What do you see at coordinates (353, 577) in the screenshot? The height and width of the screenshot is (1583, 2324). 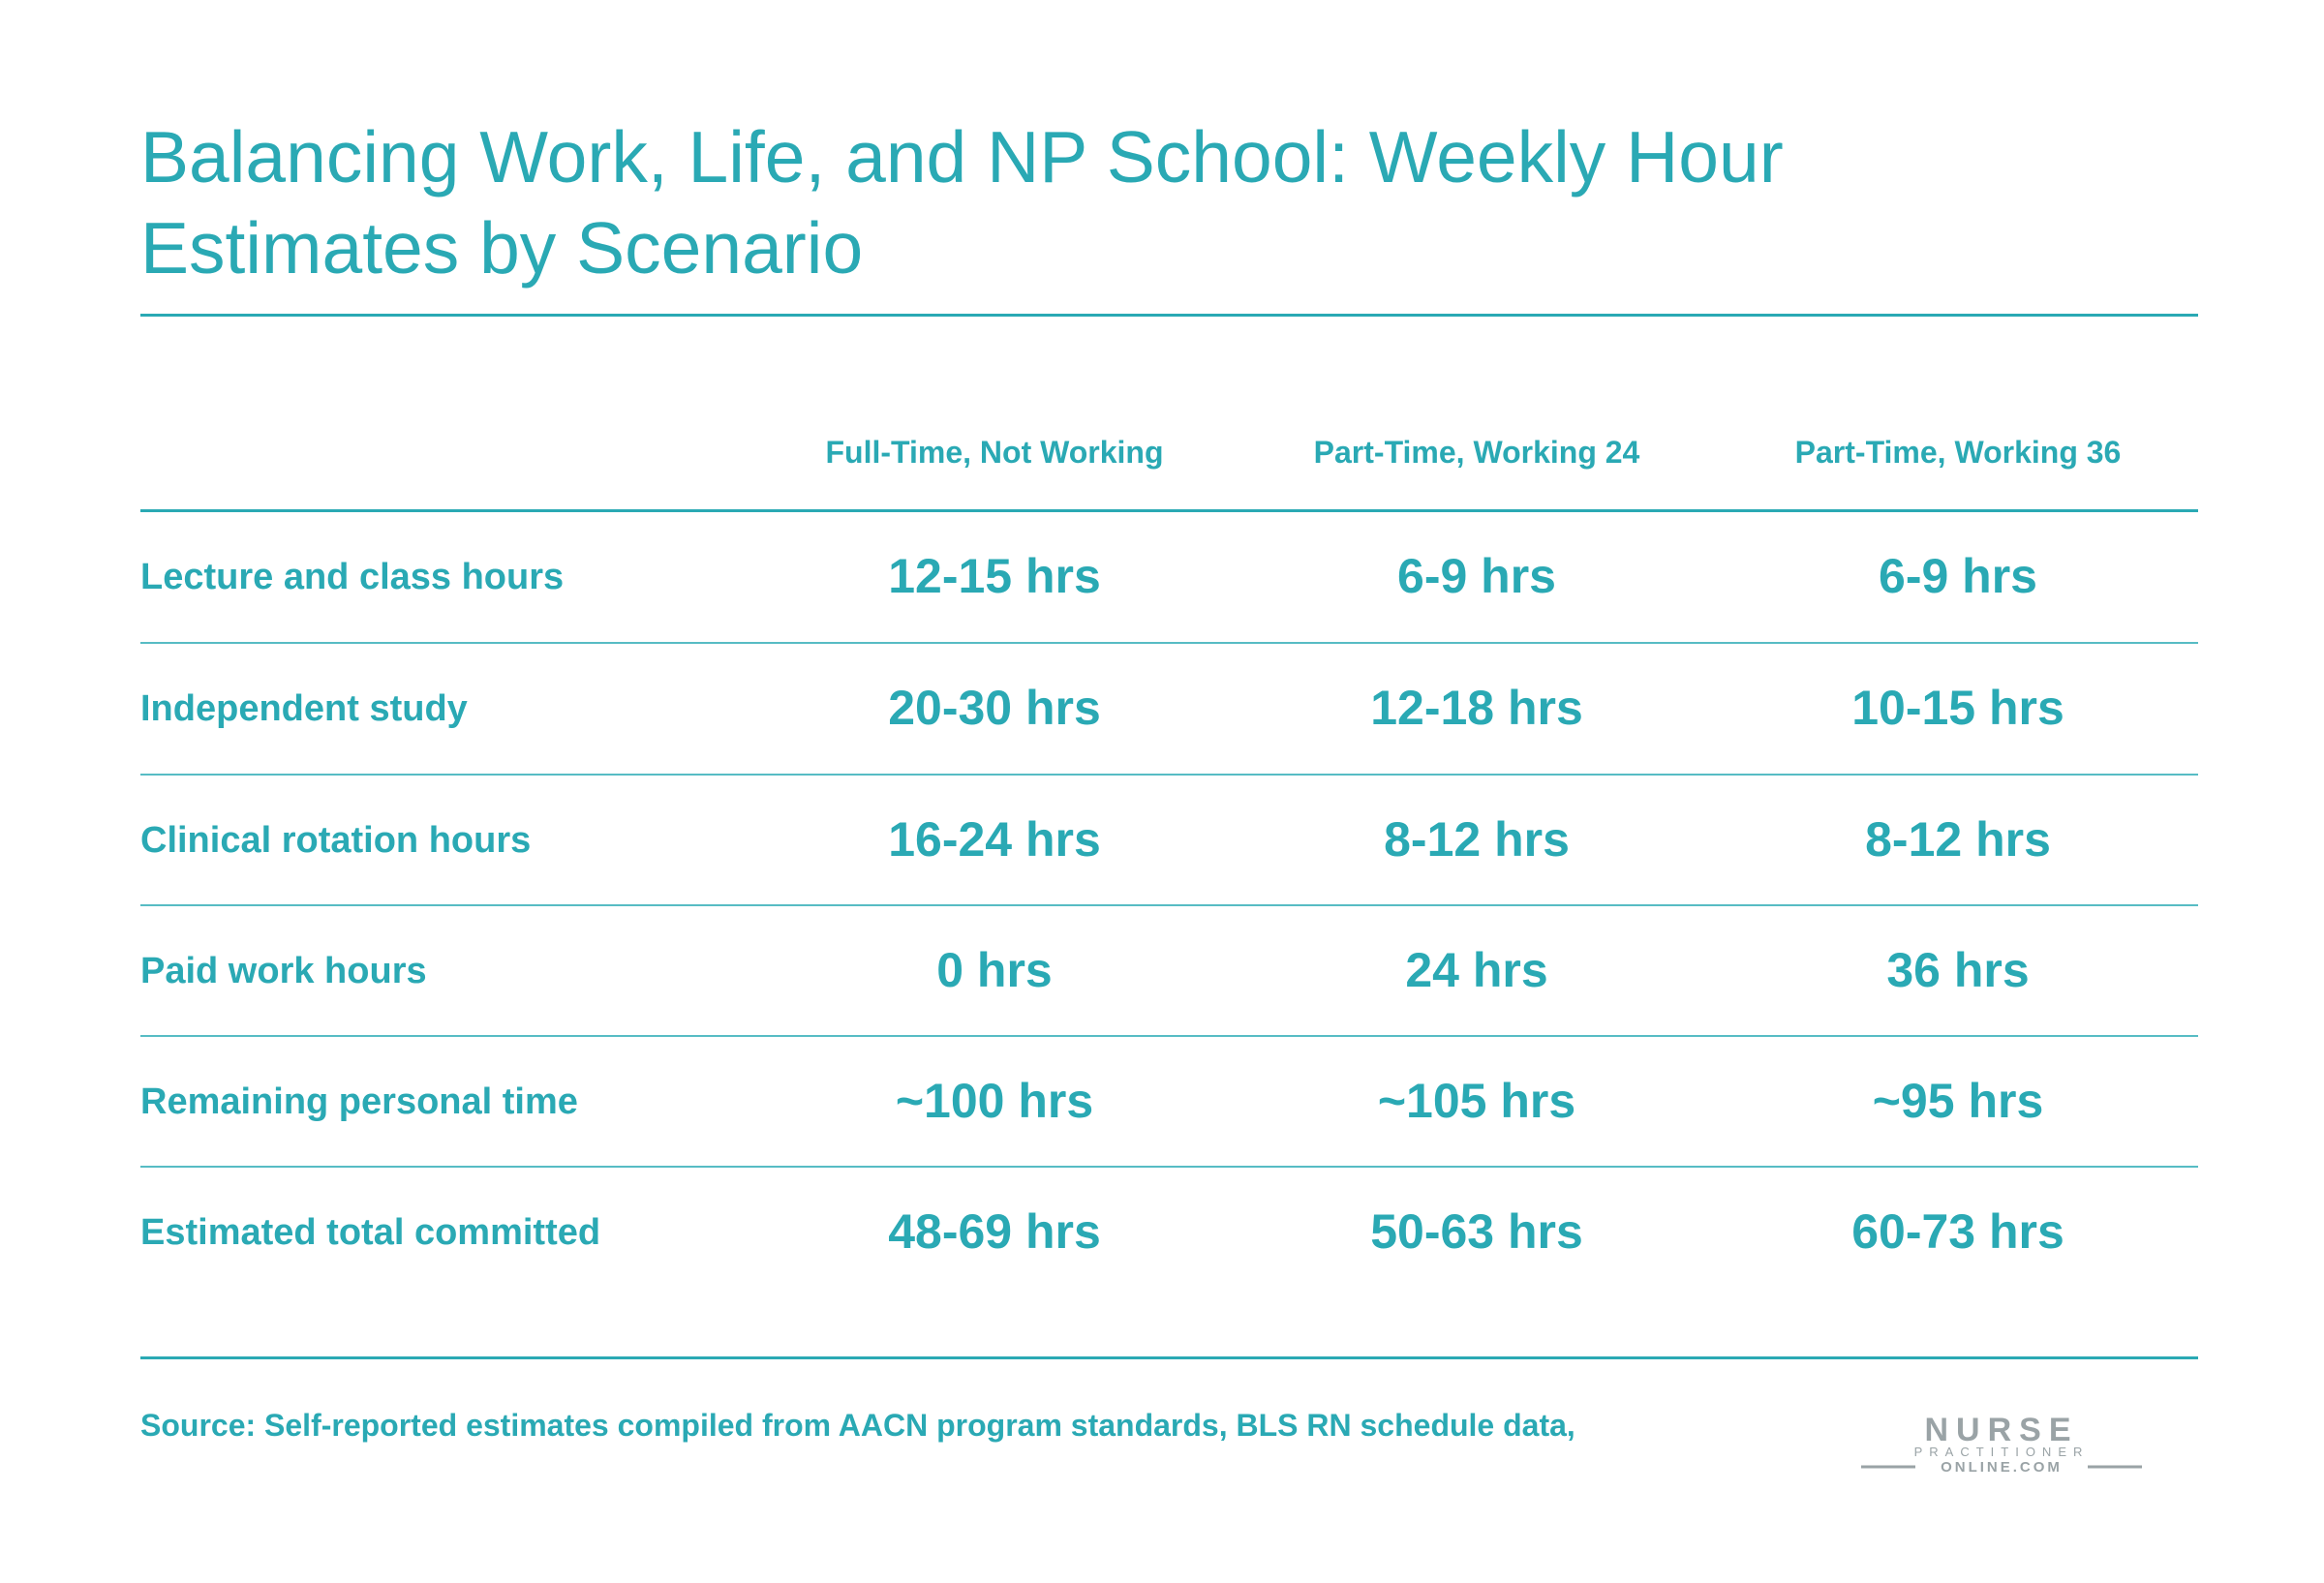 I see `row-label-lecture: Lecture and class hours` at bounding box center [353, 577].